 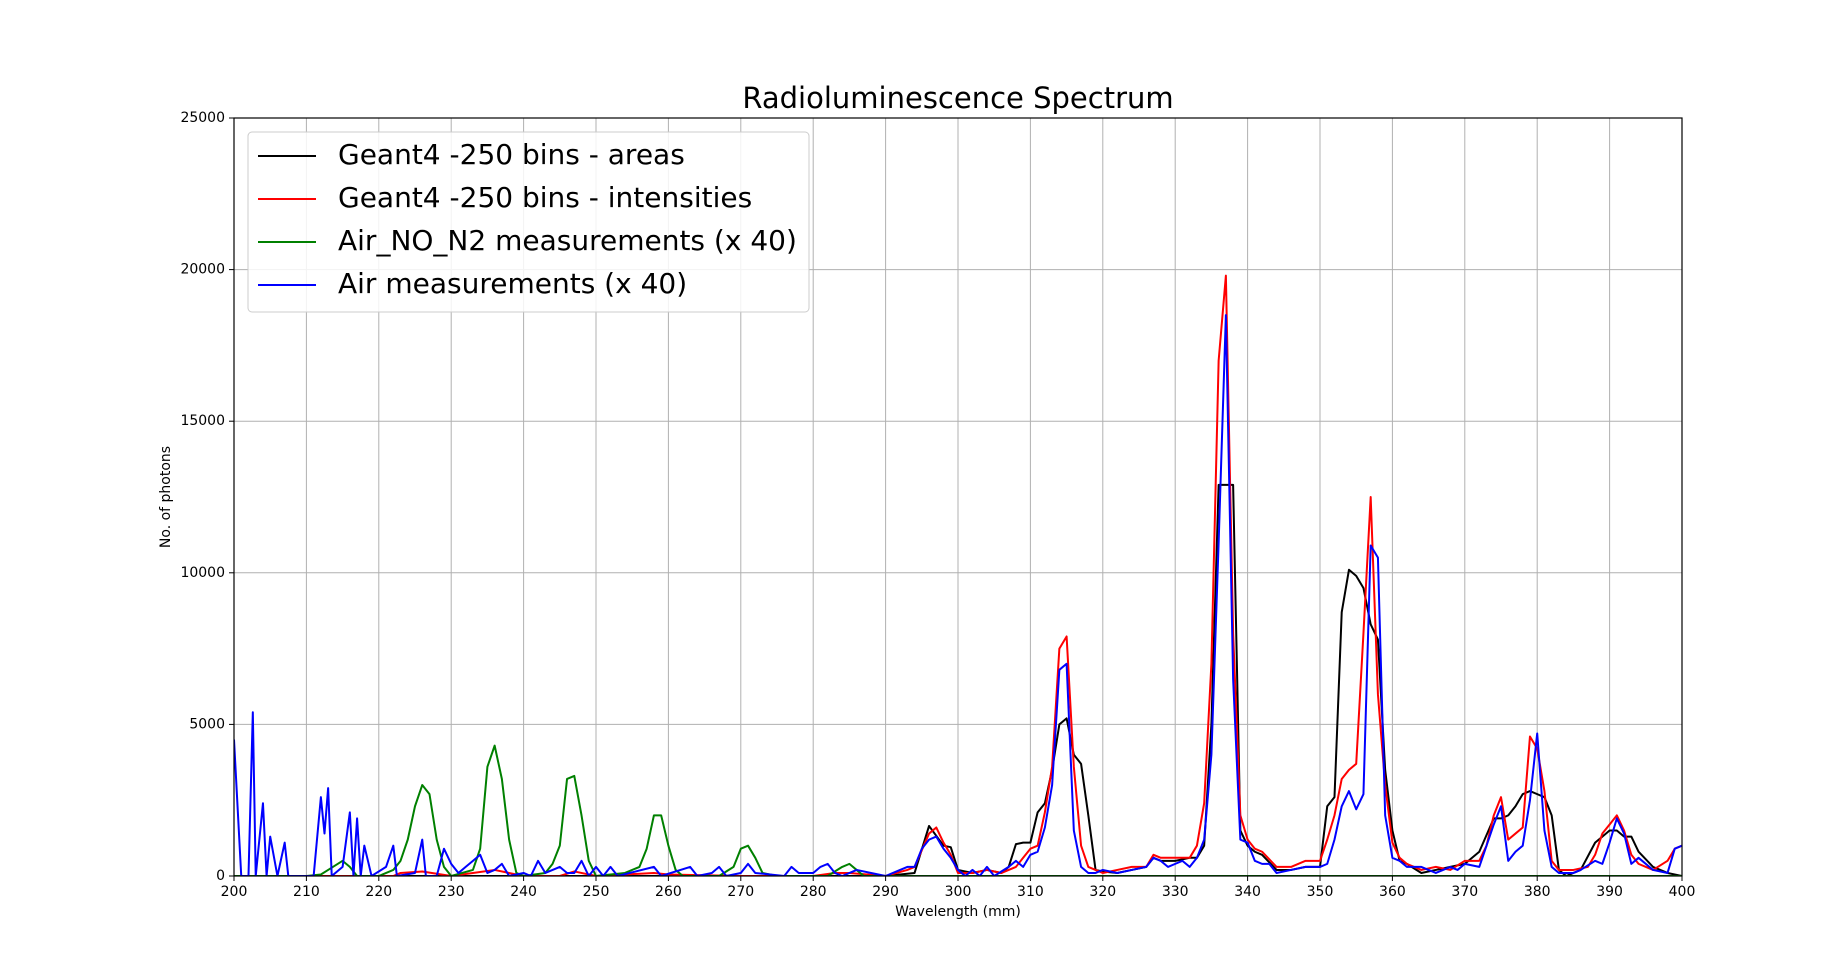 I want to click on x-tick-label: 240, so click(x=523, y=892).